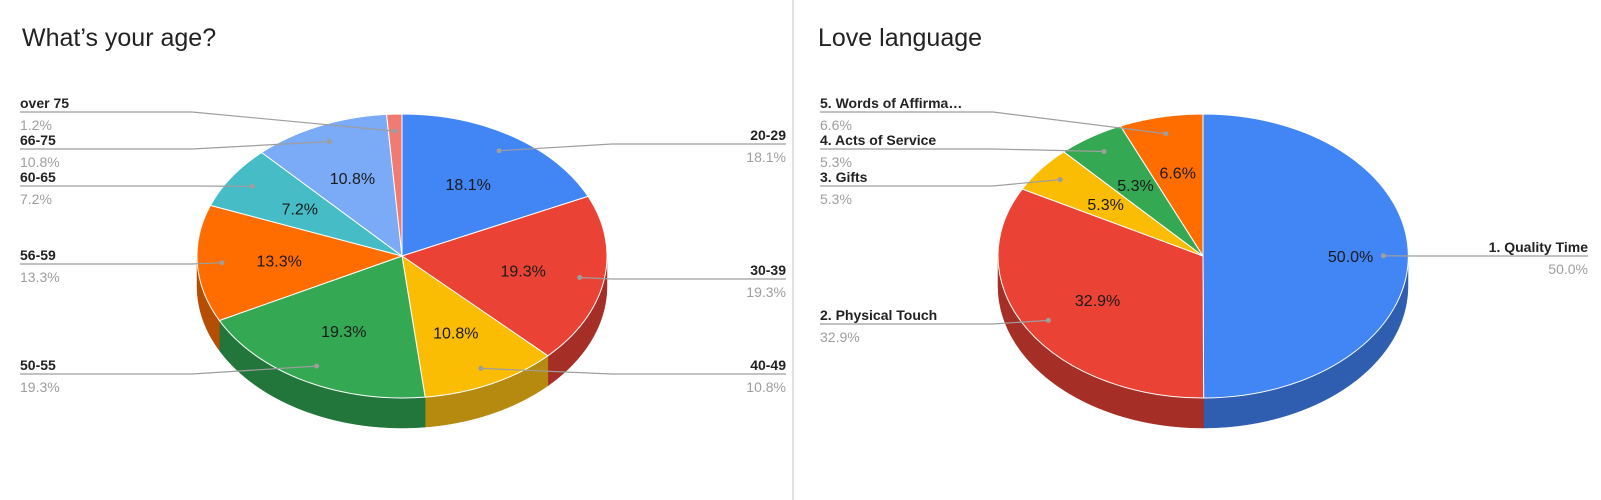 The width and height of the screenshot is (1601, 500). Describe the element at coordinates (1166, 134) in the screenshot. I see `leader-dot-5-words-of-affirma` at that location.